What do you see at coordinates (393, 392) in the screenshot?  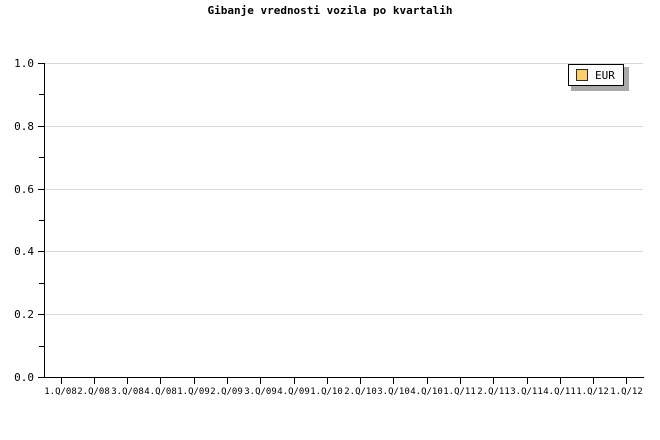 I see `x-axis-tick-label: 3.Q/10` at bounding box center [393, 392].